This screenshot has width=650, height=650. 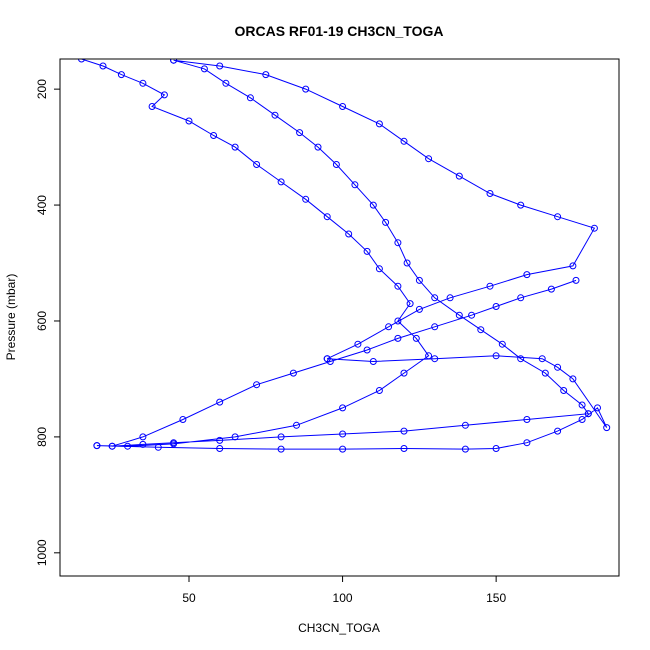 What do you see at coordinates (339, 628) in the screenshot?
I see `x-axis-label: CH3CN_TOGA` at bounding box center [339, 628].